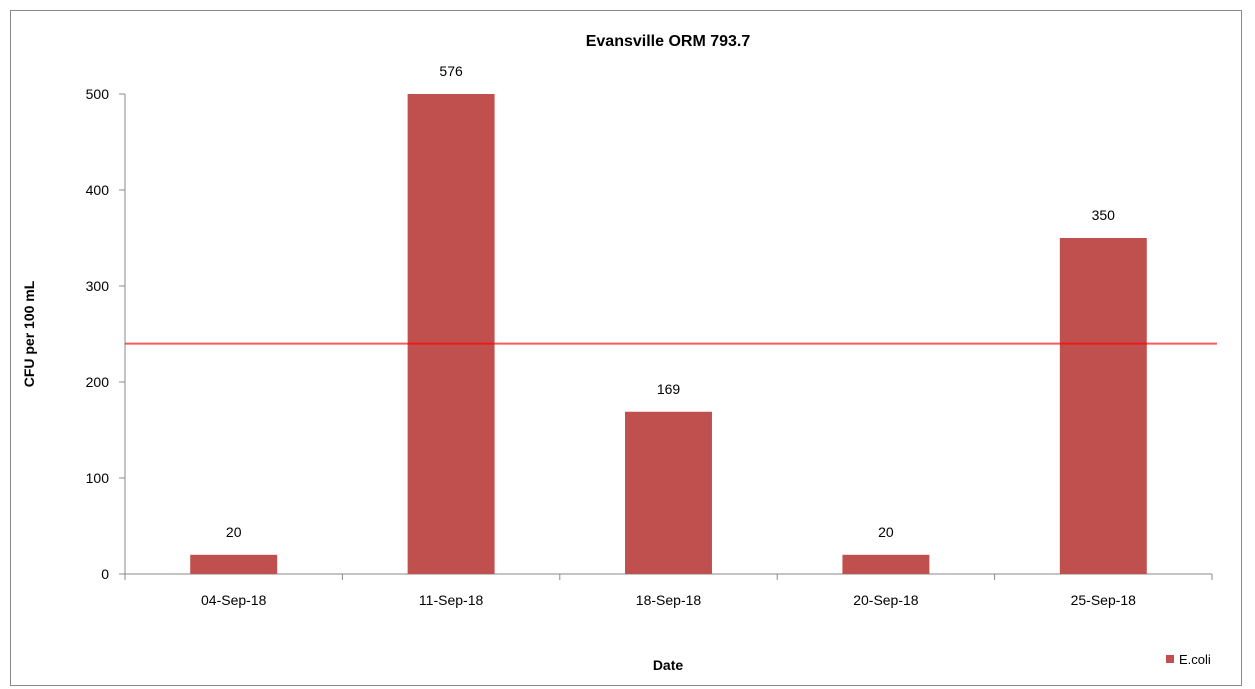 This screenshot has height=689, width=1255. What do you see at coordinates (98, 286) in the screenshot?
I see `y-tick-label: 300` at bounding box center [98, 286].